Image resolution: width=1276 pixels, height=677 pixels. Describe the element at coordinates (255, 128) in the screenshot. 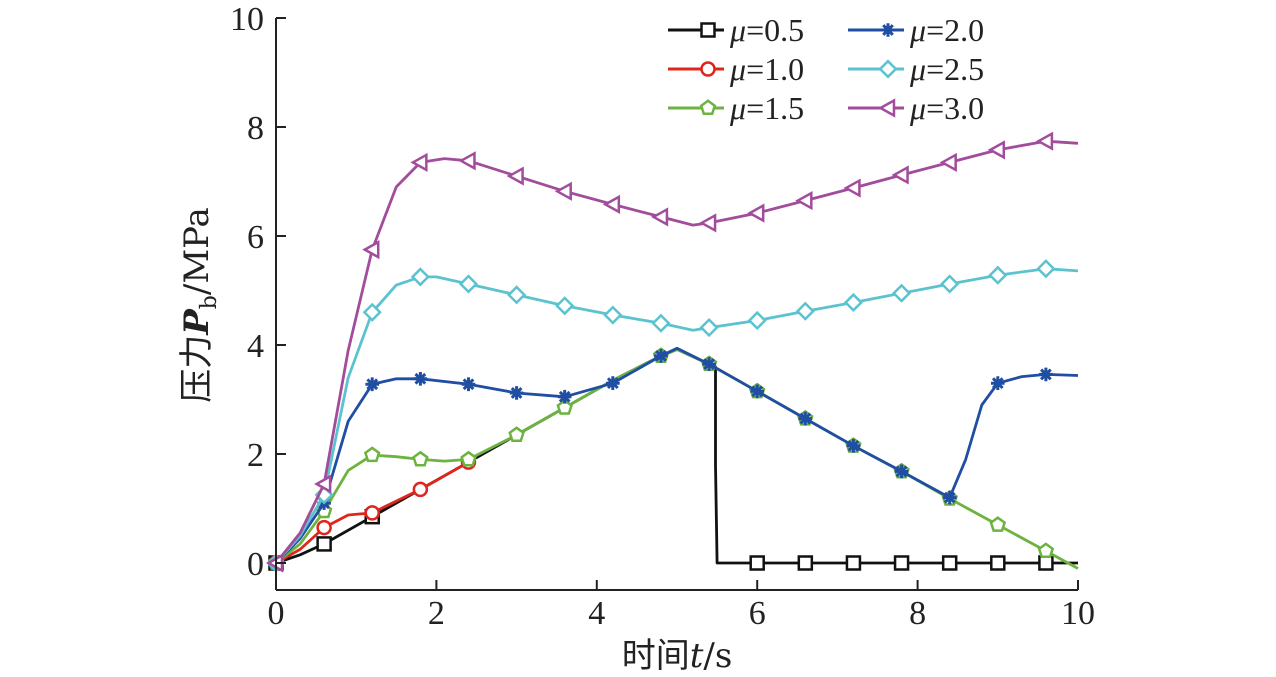

I see `y-tick-label: 8` at that location.